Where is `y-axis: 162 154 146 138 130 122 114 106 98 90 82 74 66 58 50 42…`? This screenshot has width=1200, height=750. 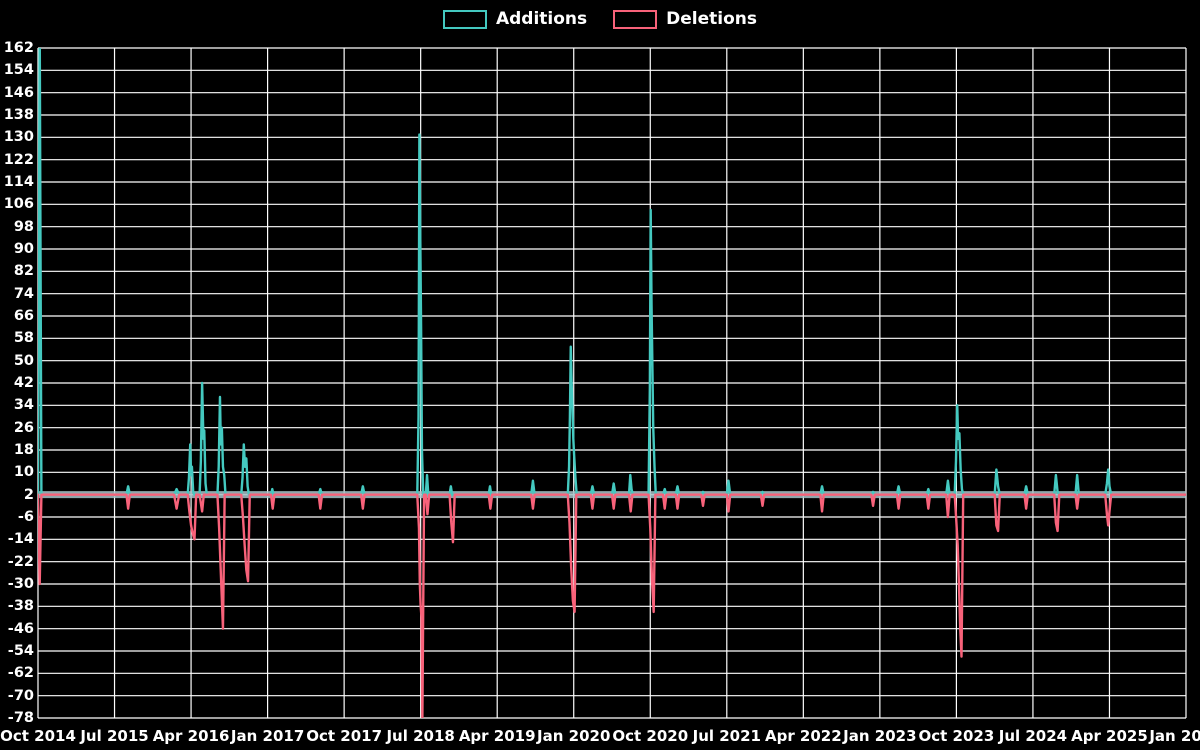
y-axis: 162 154 146 138 130 122 114 106 98 90 82 74 66 58 50 42… is located at coordinates (17, 375).